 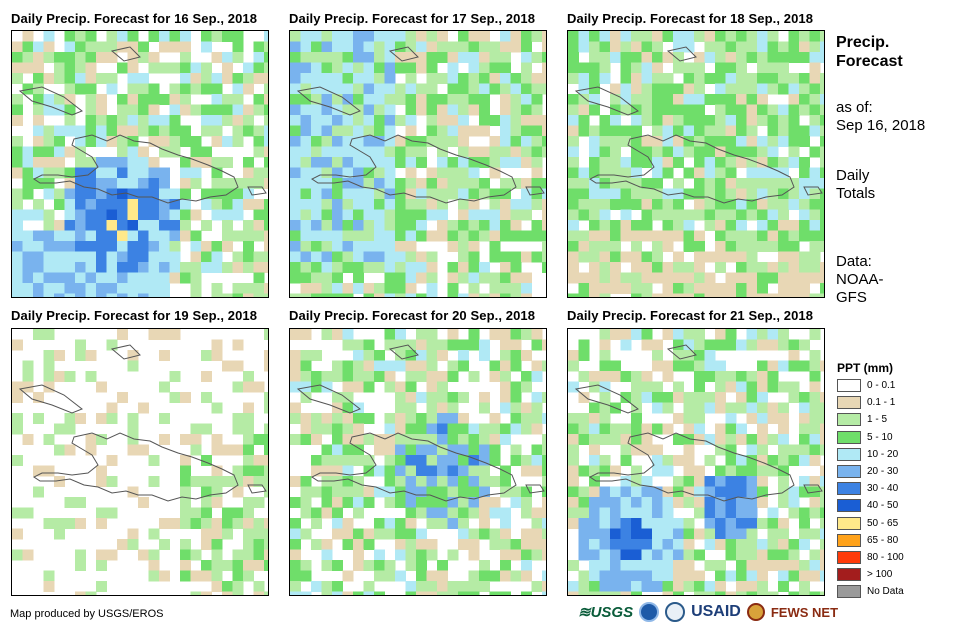 What do you see at coordinates (849, 592) in the screenshot?
I see `legend-swatch` at bounding box center [849, 592].